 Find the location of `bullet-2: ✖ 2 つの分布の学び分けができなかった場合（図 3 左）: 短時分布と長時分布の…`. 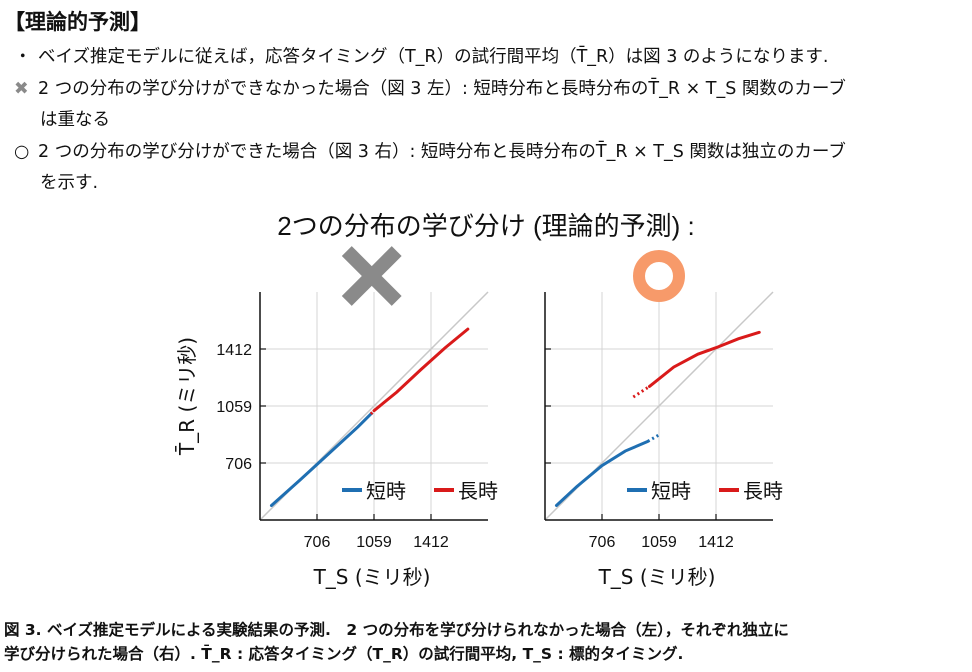

bullet-2: ✖ 2 つの分布の学び分けができなかった場合（図 3 左）: 短時分布と長時分布の… is located at coordinates (430, 89).